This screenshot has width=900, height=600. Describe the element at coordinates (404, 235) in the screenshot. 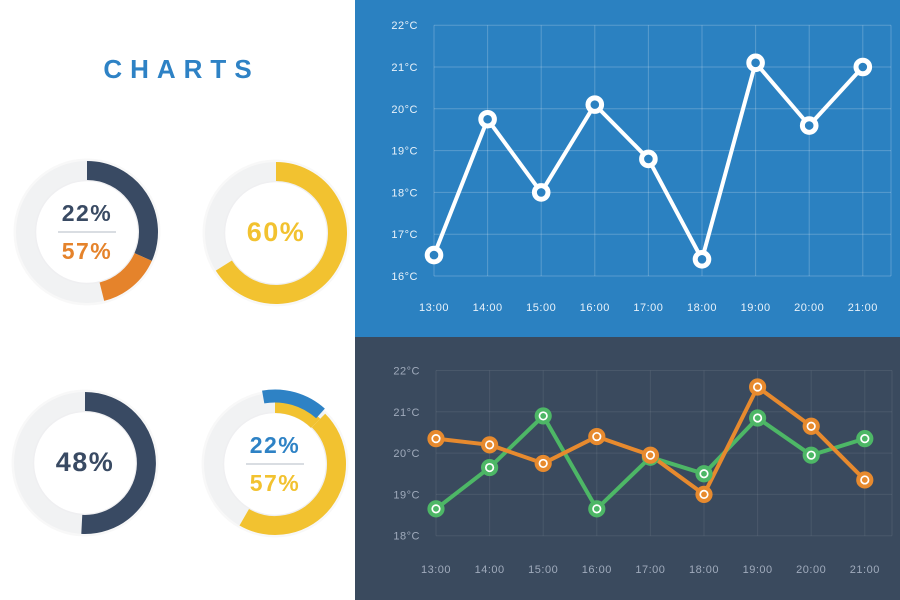

I see `y-axis-tick-label: 17°C` at that location.